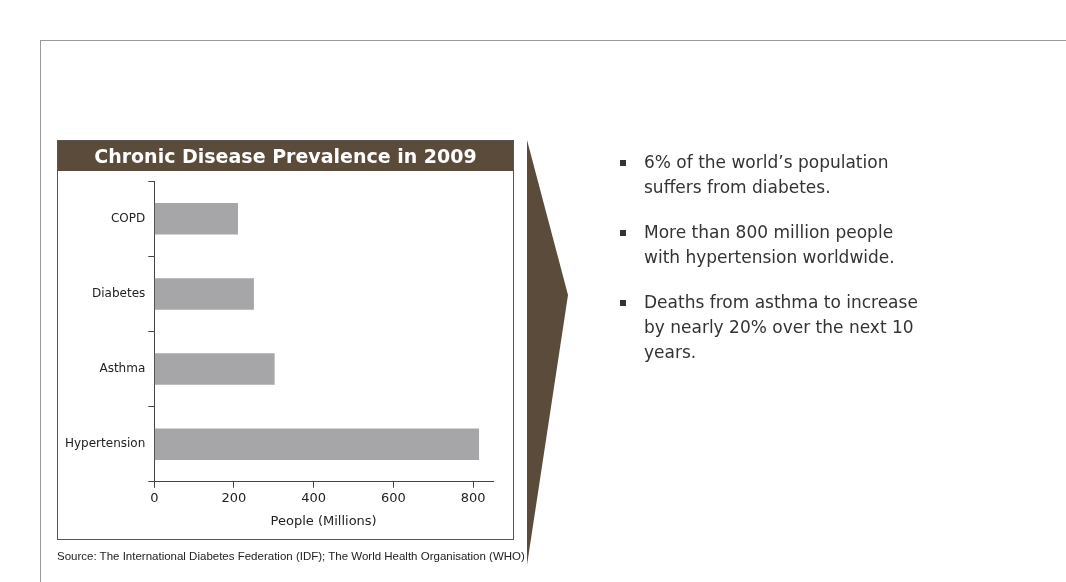 This screenshot has width=1066, height=582. I want to click on x-tick-label: 600, so click(393, 497).